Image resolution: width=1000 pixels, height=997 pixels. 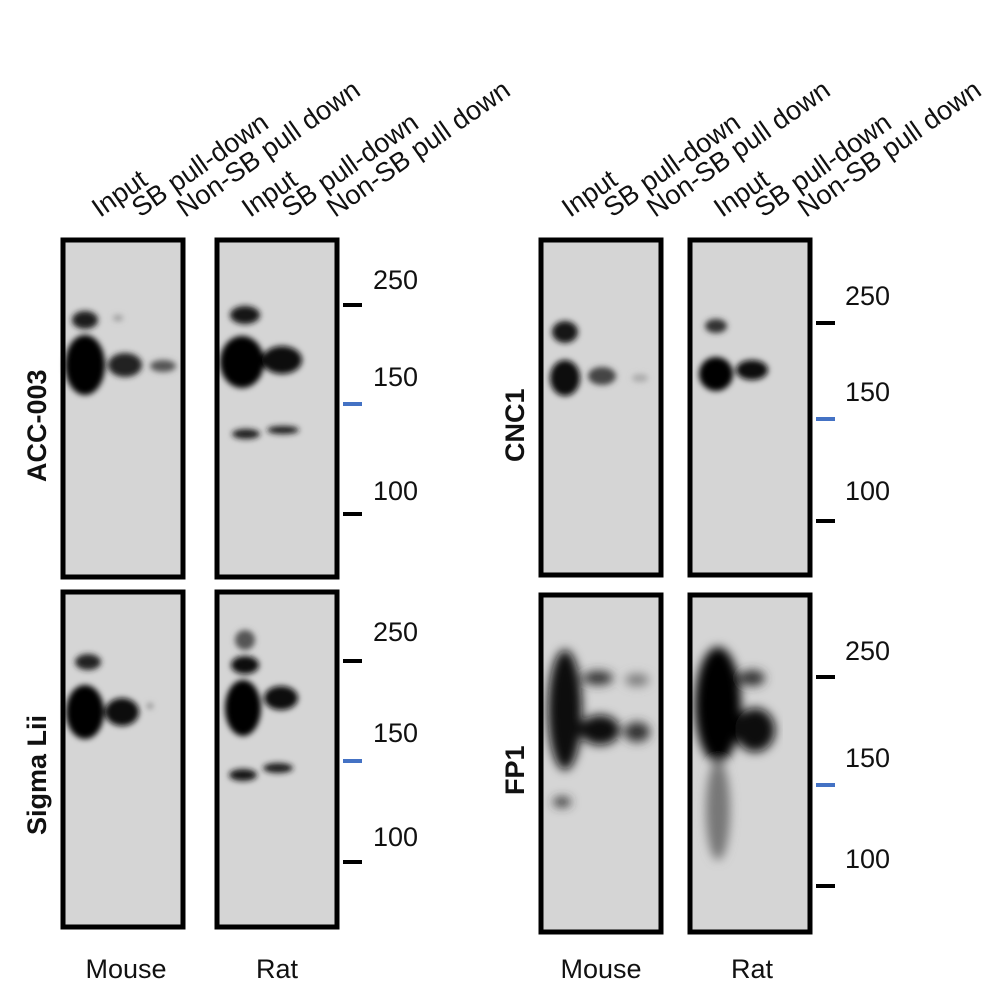 I want to click on mw-ladder-fp1: 250 150 100, so click(x=853, y=762).